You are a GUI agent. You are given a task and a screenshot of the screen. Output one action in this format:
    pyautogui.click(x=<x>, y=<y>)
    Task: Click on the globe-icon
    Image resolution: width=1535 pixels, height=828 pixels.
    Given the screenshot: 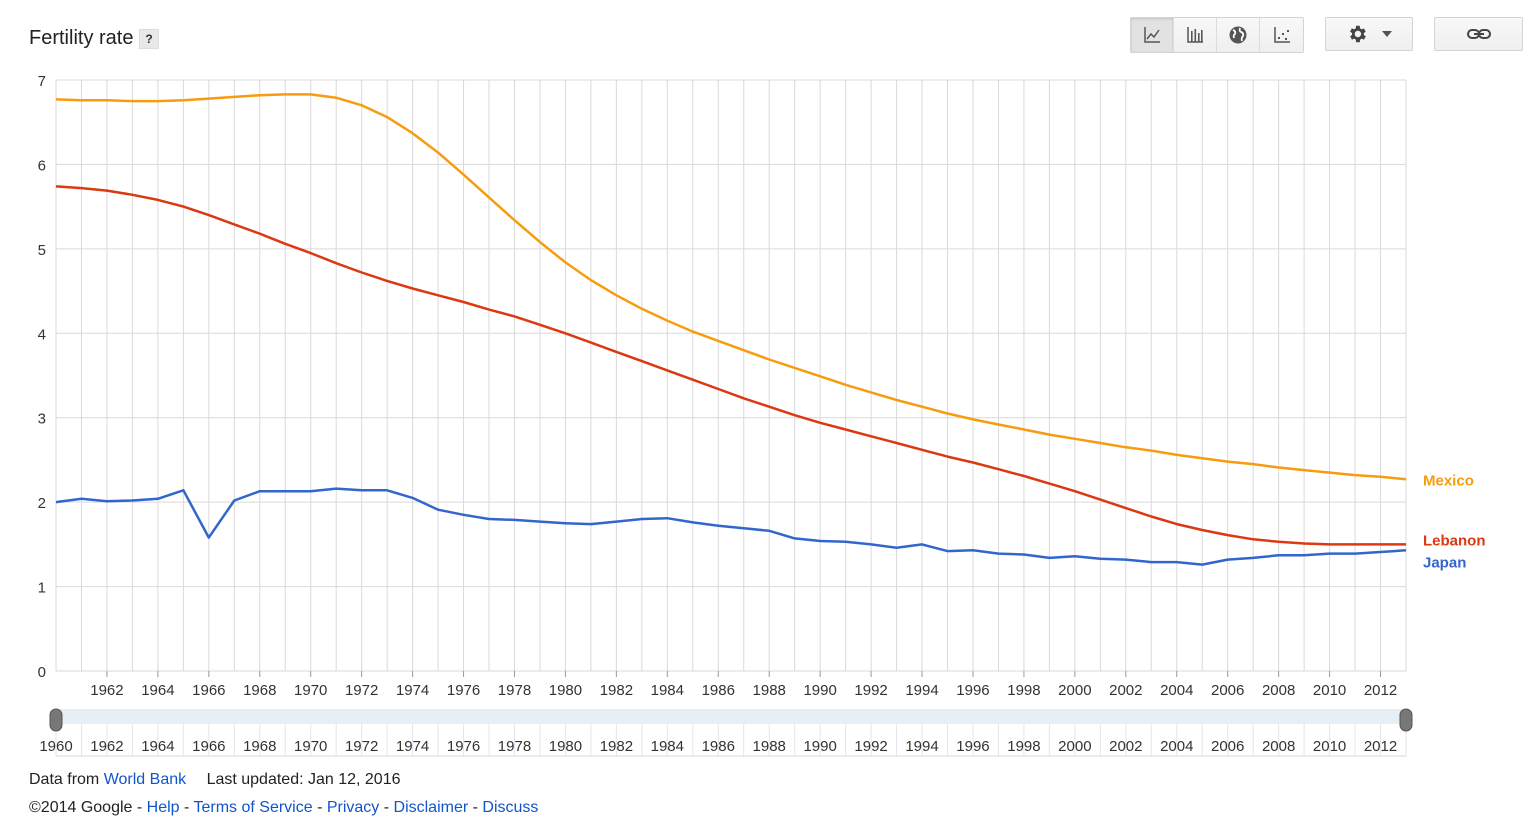 What is the action you would take?
    pyautogui.click(x=1238, y=35)
    